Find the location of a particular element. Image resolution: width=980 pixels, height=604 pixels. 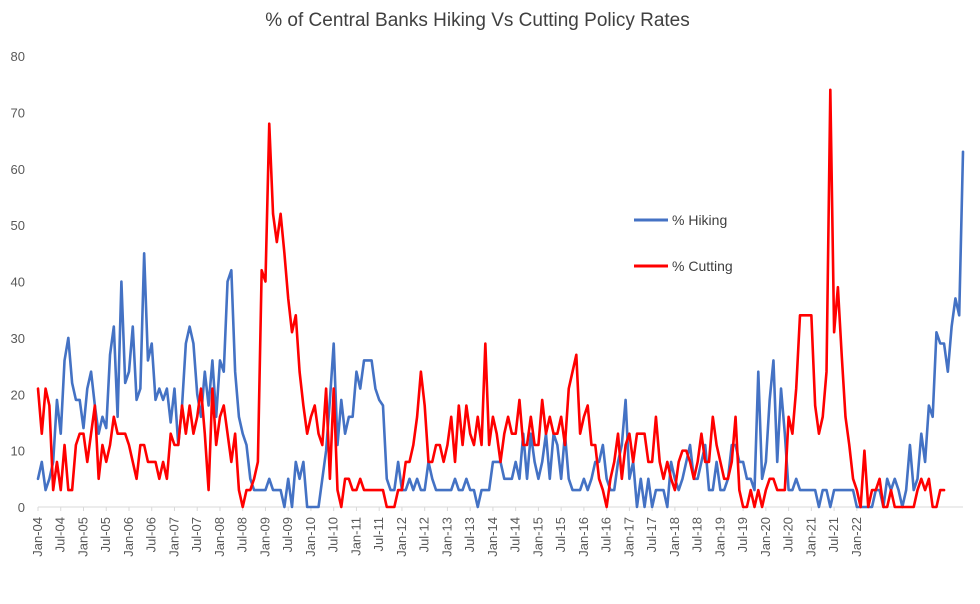

x-tick-label: Jan-05 is located at coordinates (82, 537).